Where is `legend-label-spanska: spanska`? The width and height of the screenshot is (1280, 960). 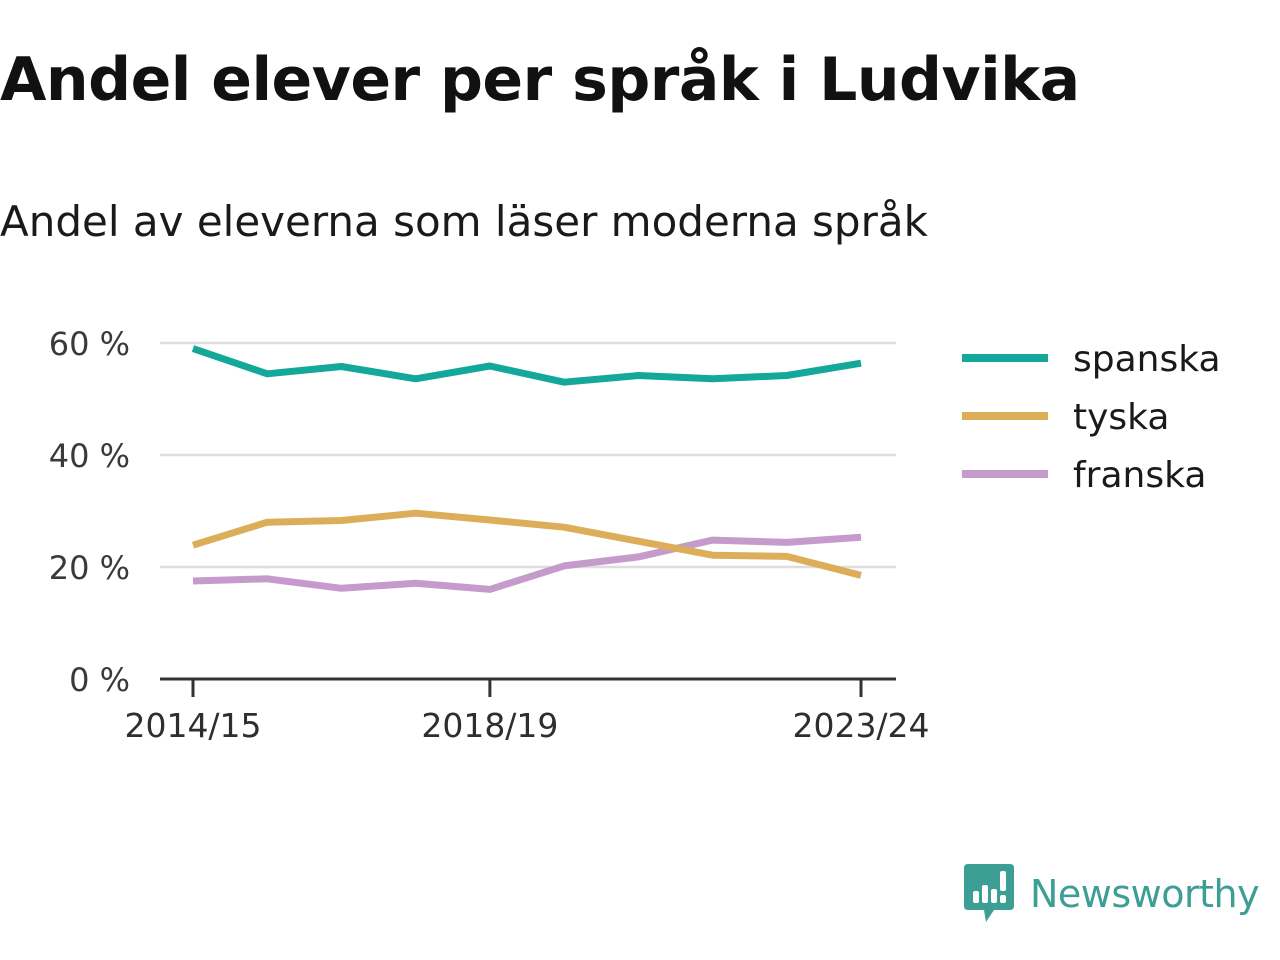
legend-label-spanska: spanska is located at coordinates (1147, 359).